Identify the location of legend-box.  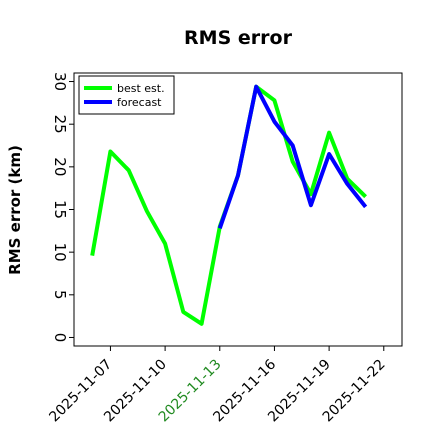
(126, 95).